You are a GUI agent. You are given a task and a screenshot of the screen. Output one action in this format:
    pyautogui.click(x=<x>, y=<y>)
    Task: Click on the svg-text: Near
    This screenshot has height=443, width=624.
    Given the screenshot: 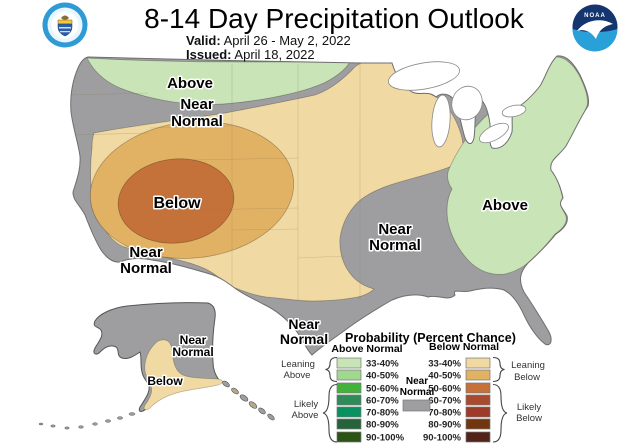 What is the action you would take?
    pyautogui.click(x=417, y=381)
    